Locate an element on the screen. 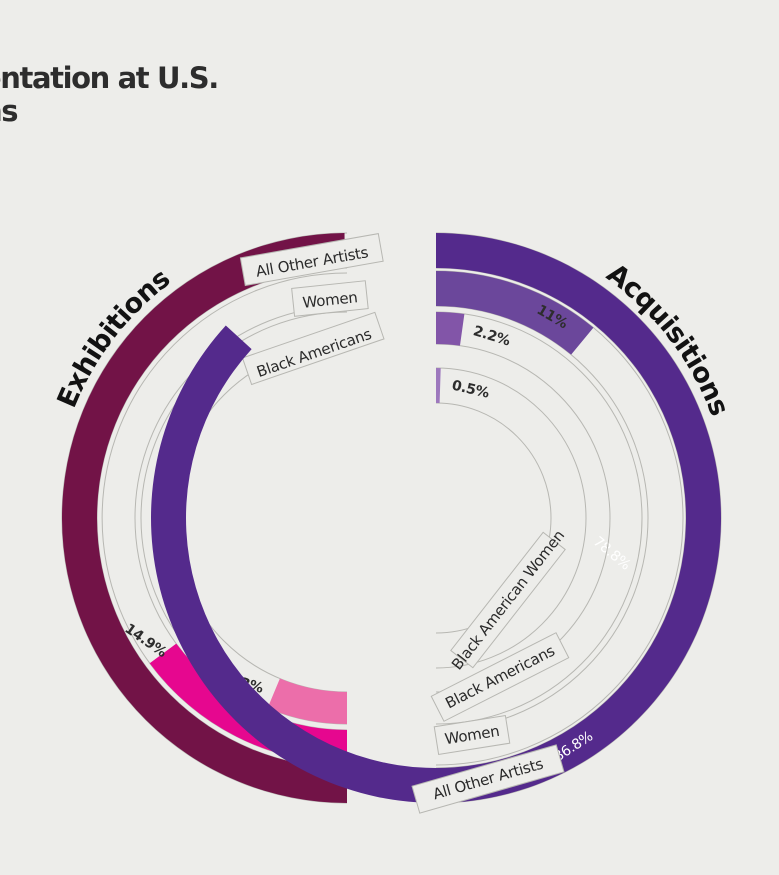 This screenshot has width=779, height=875. chart-title-line-2: ns is located at coordinates (9, 111).